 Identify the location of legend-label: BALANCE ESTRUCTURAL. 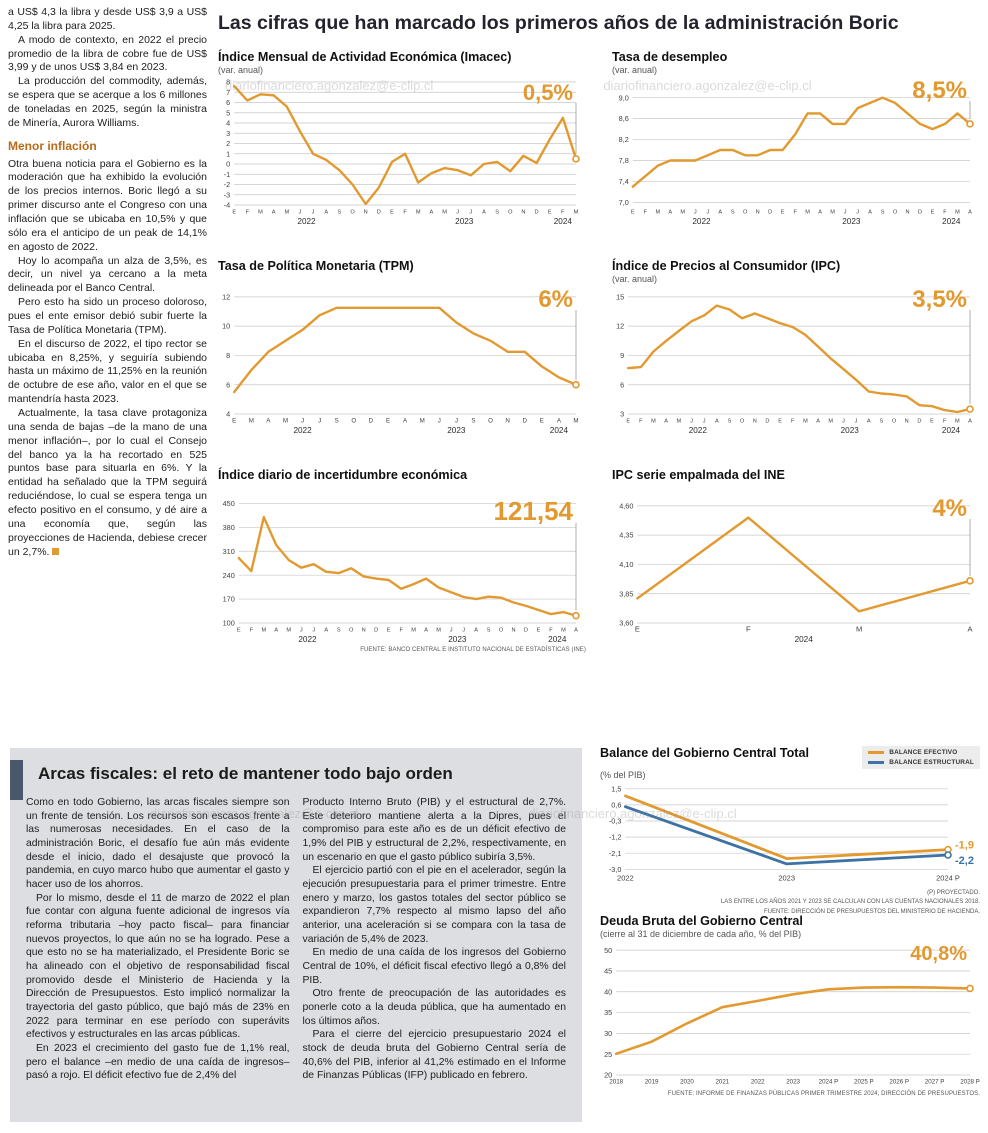
(931, 762).